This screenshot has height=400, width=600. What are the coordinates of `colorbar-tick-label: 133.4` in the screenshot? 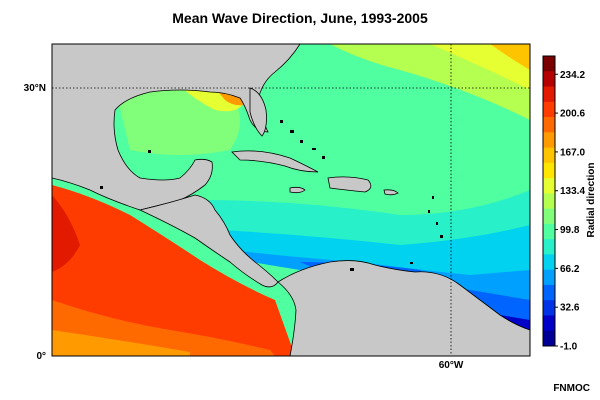 It's located at (572, 191).